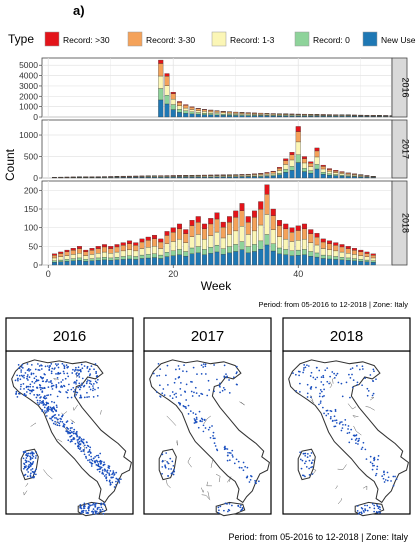  I want to click on facet-strip, so click(399, 149).